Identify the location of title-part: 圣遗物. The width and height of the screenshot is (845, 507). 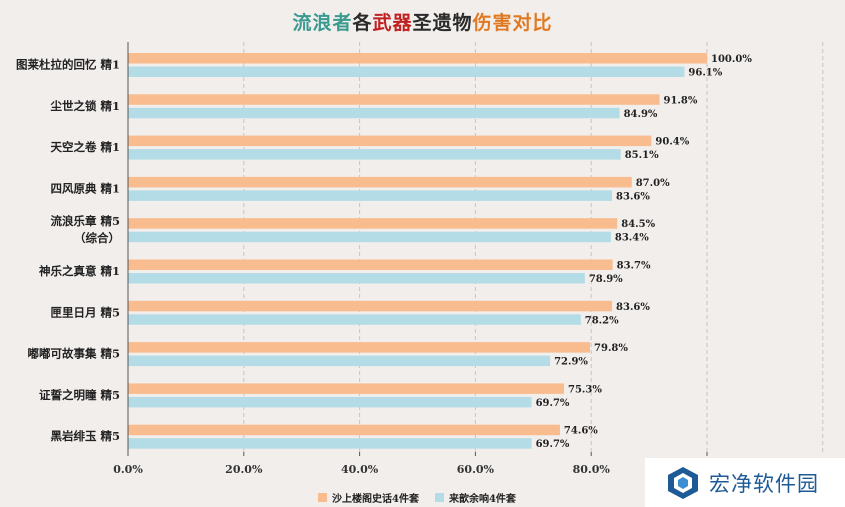
(442, 23).